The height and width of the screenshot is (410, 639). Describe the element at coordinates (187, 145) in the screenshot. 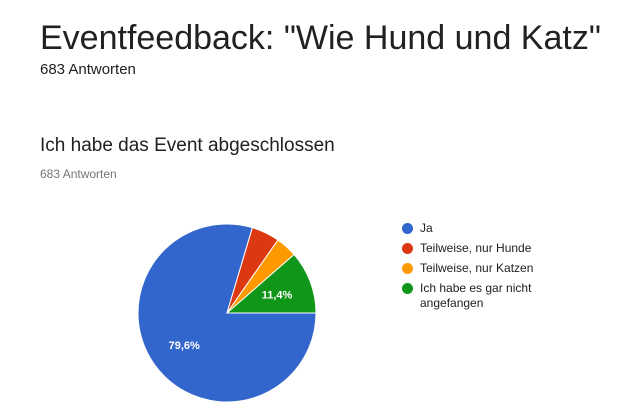

I see `question-title: Ich habe das Event abgeschlossen` at that location.